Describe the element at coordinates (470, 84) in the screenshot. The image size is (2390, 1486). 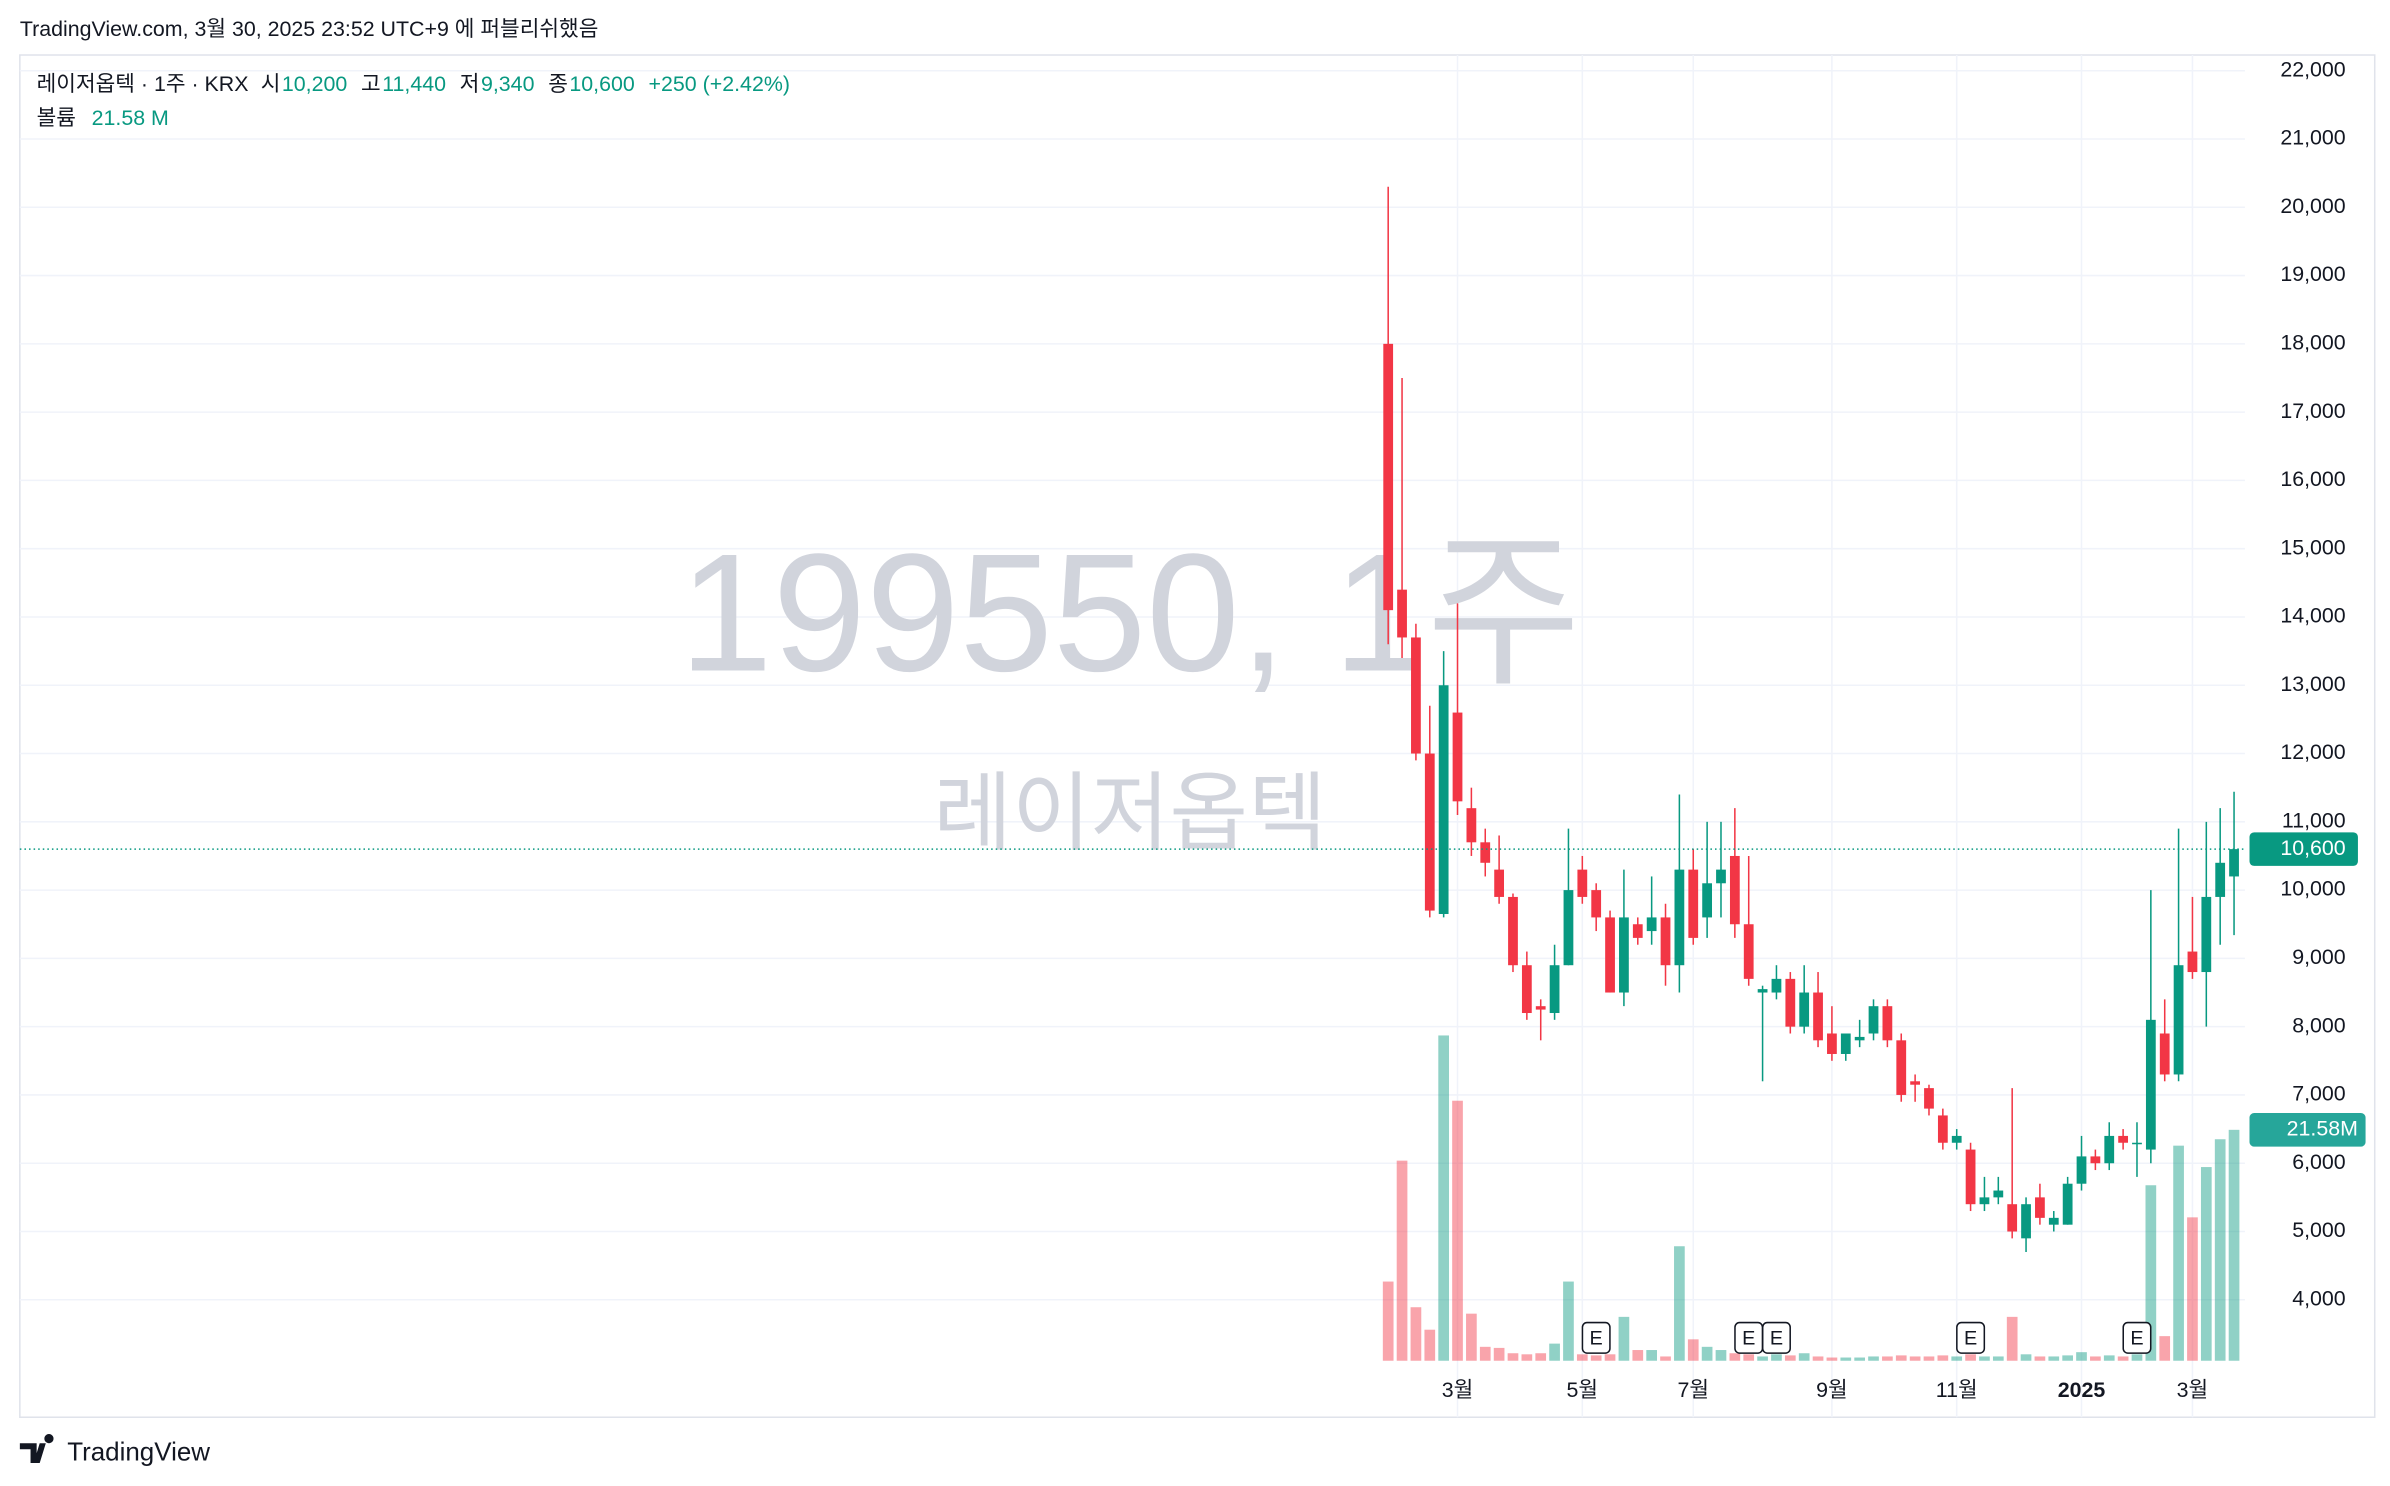
I see `legend-key: 저` at that location.